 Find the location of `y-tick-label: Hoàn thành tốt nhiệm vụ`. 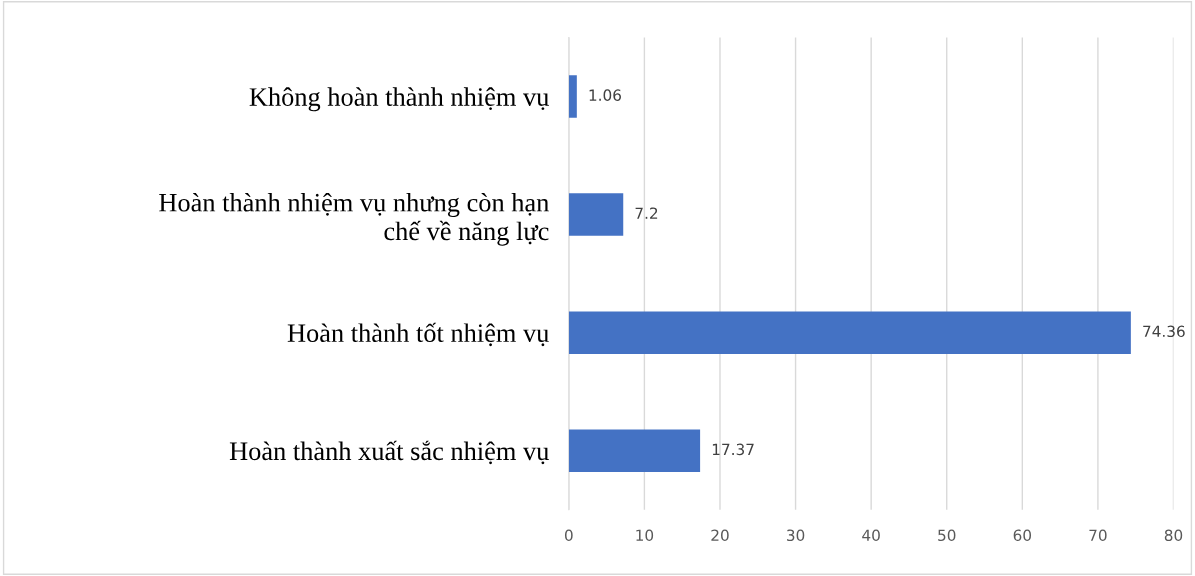

y-tick-label: Hoàn thành tốt nhiệm vụ is located at coordinates (418, 334).